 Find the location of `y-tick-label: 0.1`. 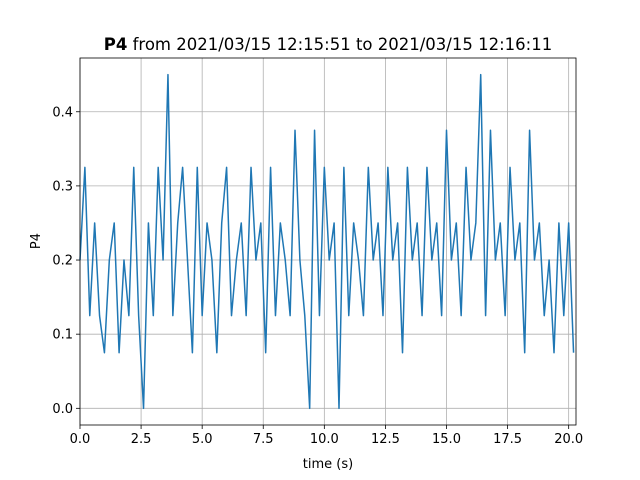

y-tick-label: 0.1 is located at coordinates (62, 335).